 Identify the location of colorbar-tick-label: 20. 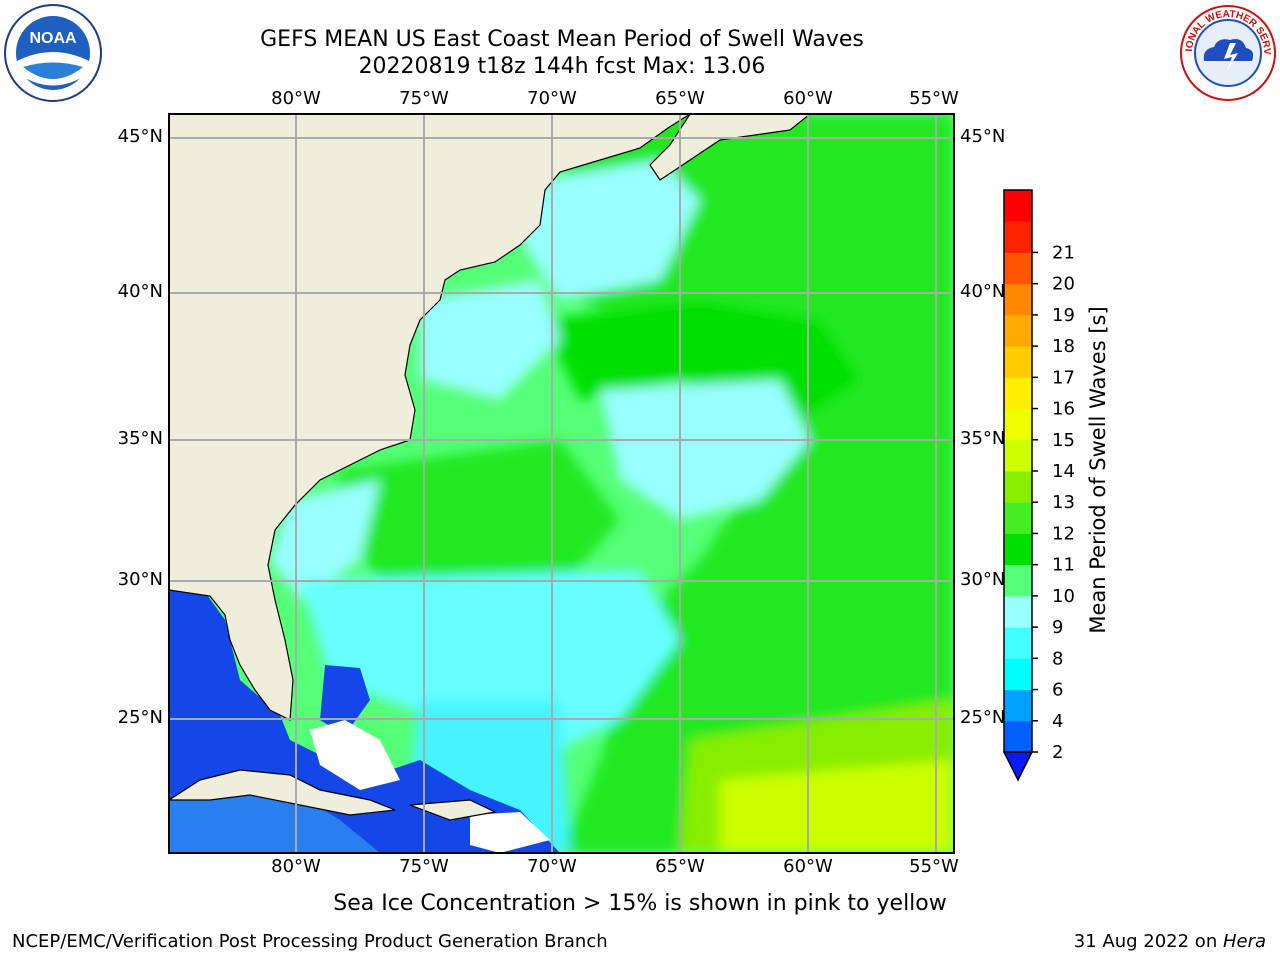
(1063, 284).